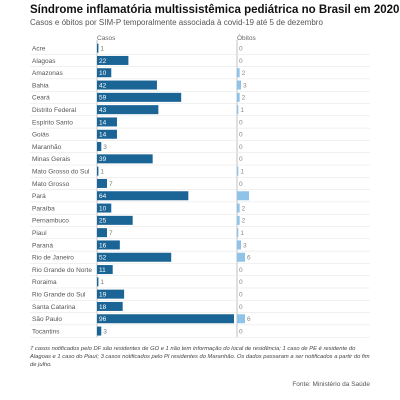 Image resolution: width=400 pixels, height=400 pixels. Describe the element at coordinates (39, 48) in the screenshot. I see `state-label: Acre` at that location.